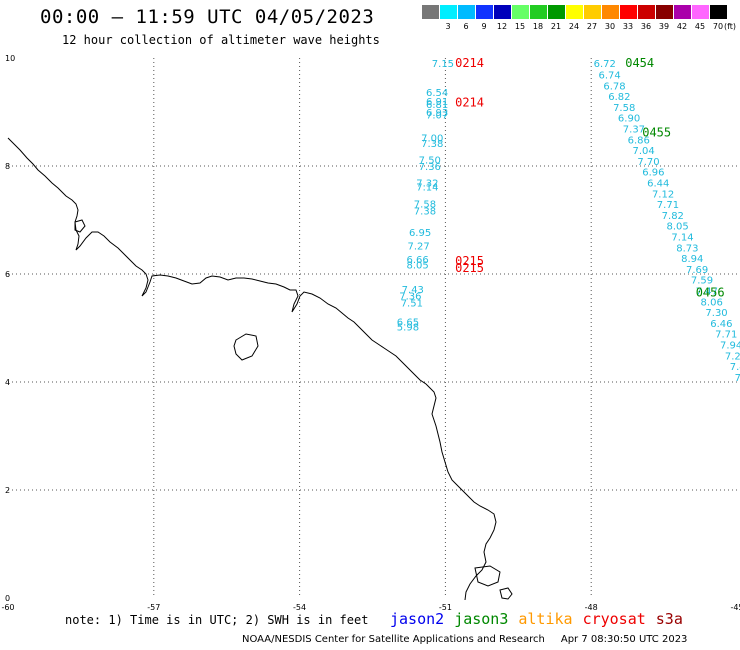 The height and width of the screenshot is (650, 740). What do you see at coordinates (730, 26) in the screenshot?
I see `legend-unit: (ft)` at bounding box center [730, 26].